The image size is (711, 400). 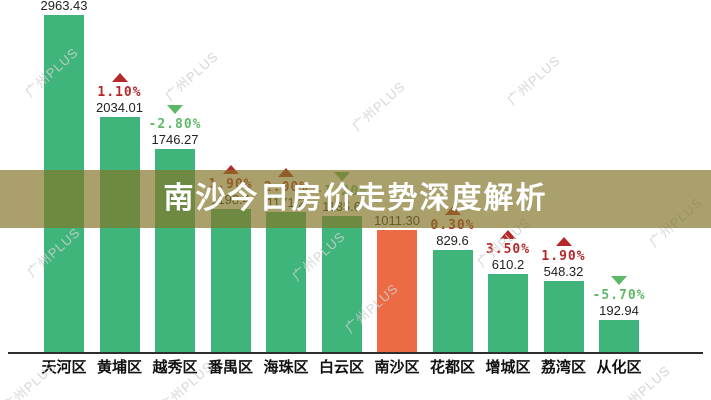 I want to click on bar-change-label: 1.90%, so click(x=563, y=256).